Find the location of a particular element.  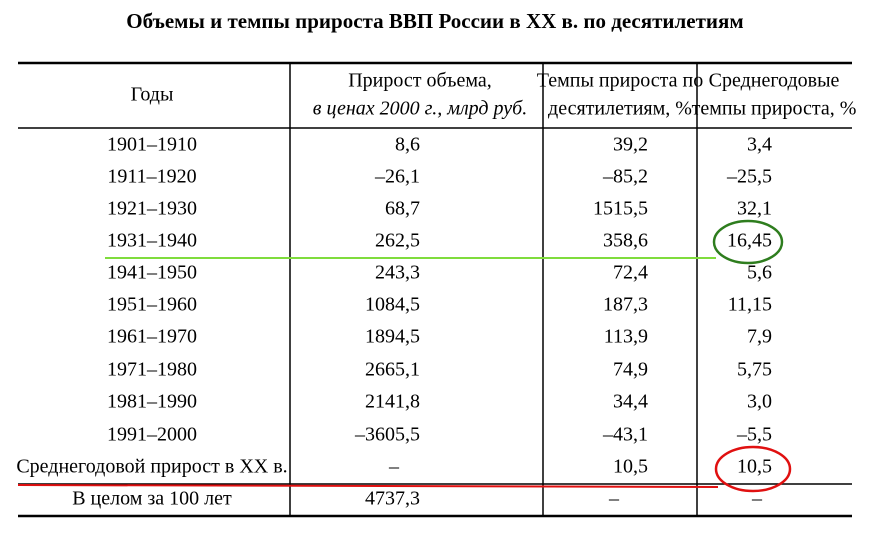

table-cell: 72,4 is located at coordinates (630, 273).